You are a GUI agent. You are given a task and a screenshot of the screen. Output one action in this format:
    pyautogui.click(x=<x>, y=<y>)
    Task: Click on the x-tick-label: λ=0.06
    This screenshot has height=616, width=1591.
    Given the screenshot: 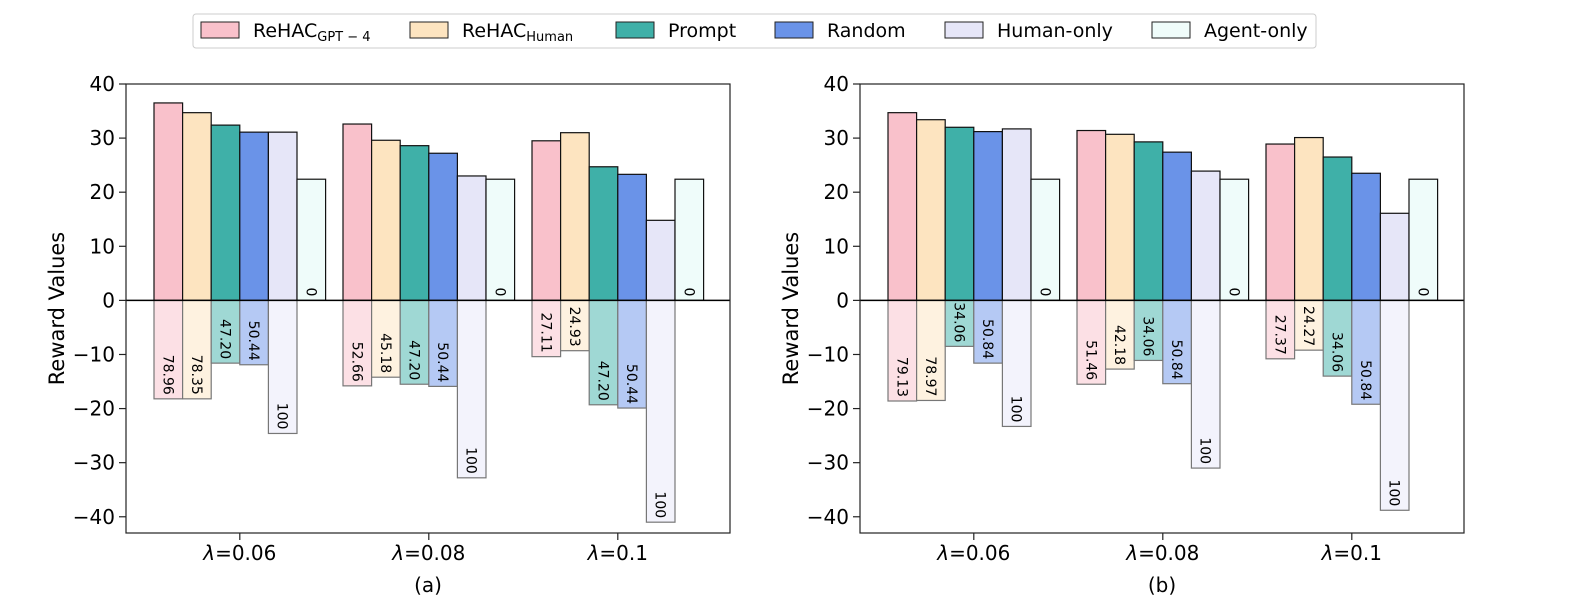 What is the action you would take?
    pyautogui.click(x=239, y=553)
    